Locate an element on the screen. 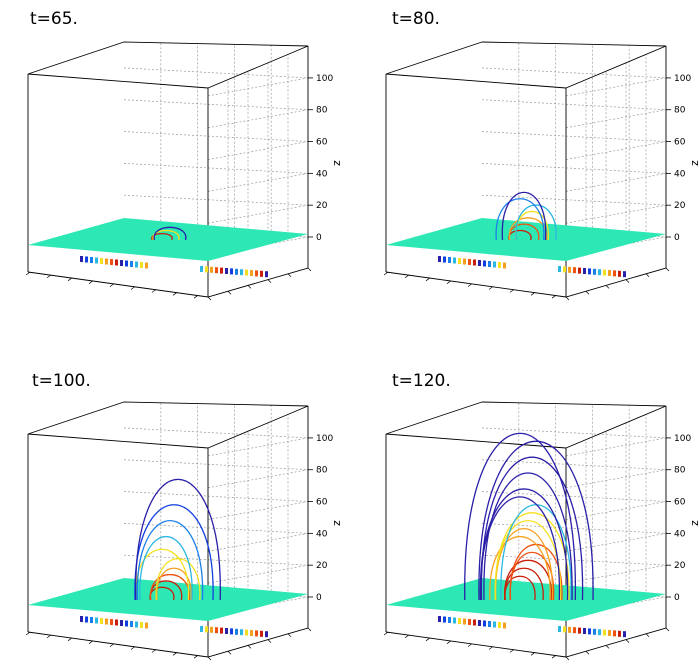 This screenshot has width=699, height=667. z-tick-label: 60 is located at coordinates (680, 143).